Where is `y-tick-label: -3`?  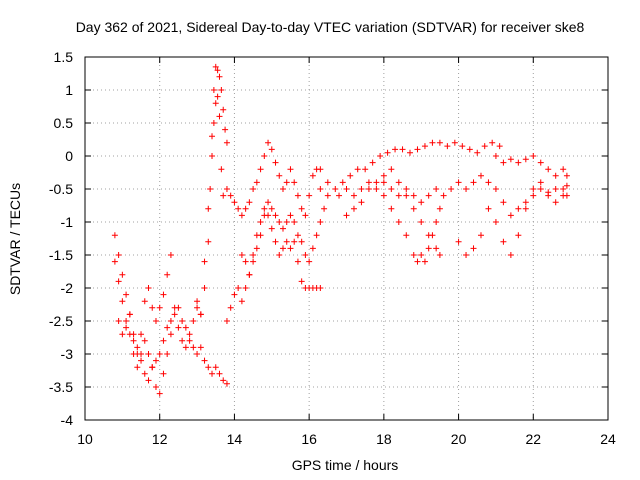 y-tick-label: -3 is located at coordinates (67, 354).